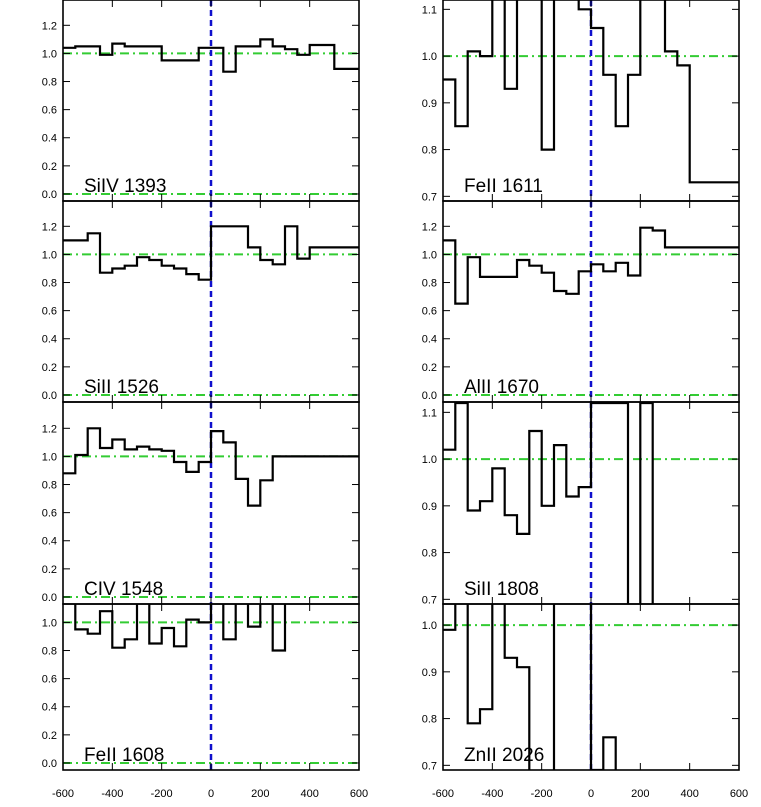  I want to click on line-label: SiIV 1393, so click(125, 186).